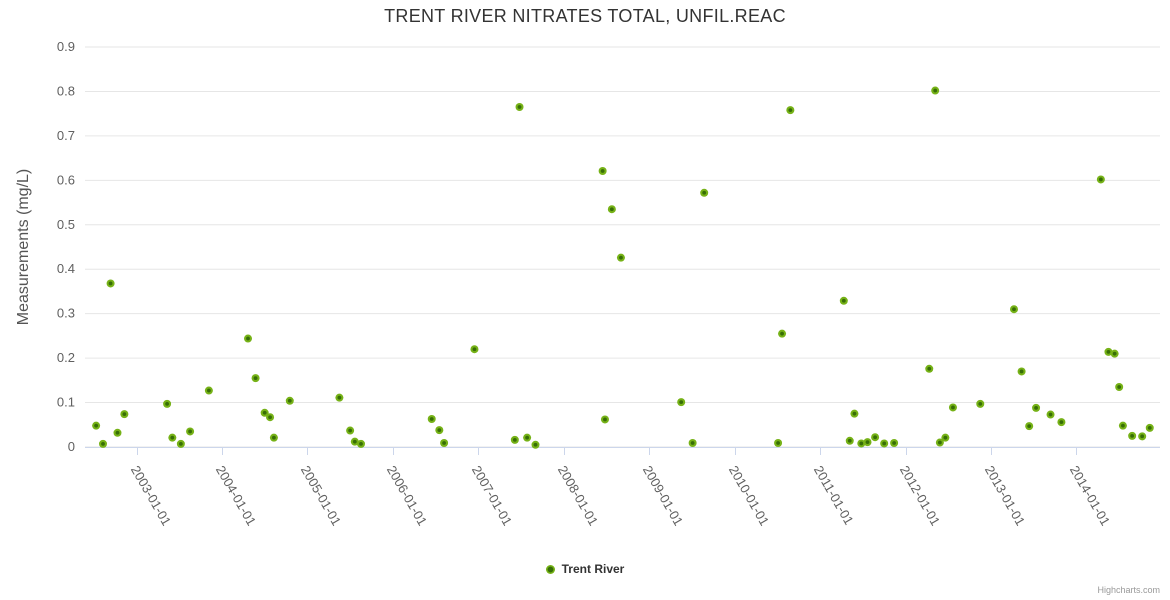  Describe the element at coordinates (1128, 590) in the screenshot. I see `credits-link: Highcharts.com` at that location.